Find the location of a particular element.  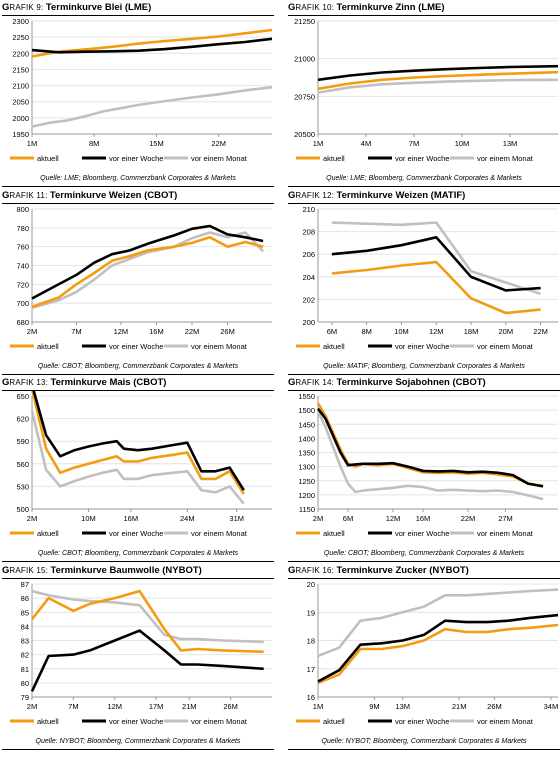

y-tick-label: 200 is located at coordinates (308, 322).